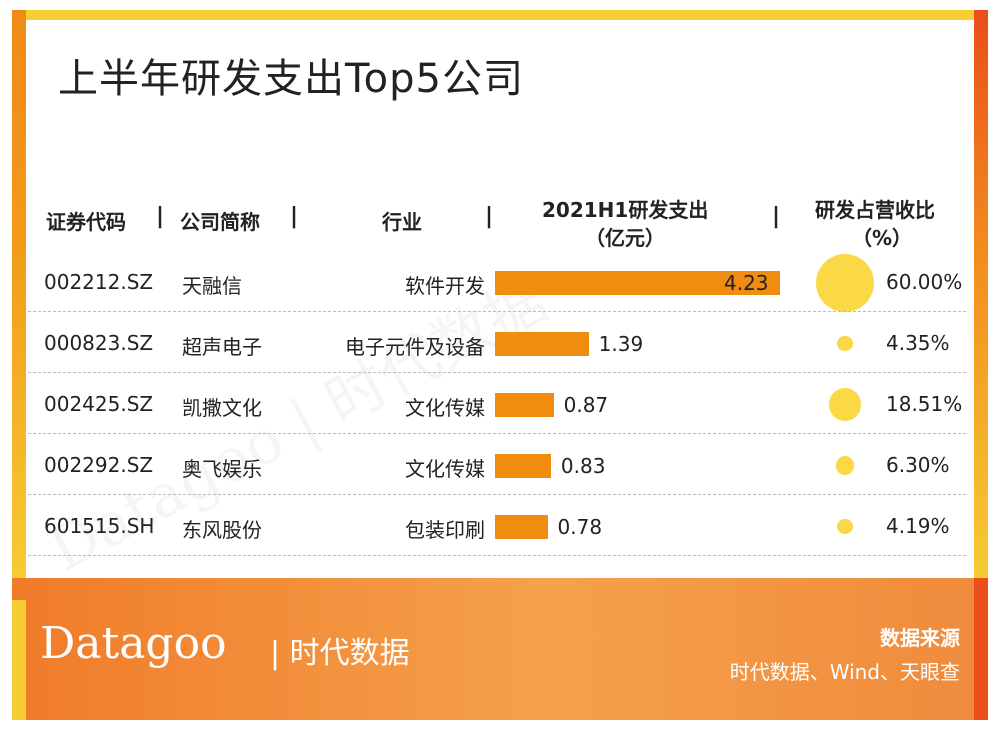  I want to click on chart-title: 上半年研发支出Top5公司, so click(291, 79).